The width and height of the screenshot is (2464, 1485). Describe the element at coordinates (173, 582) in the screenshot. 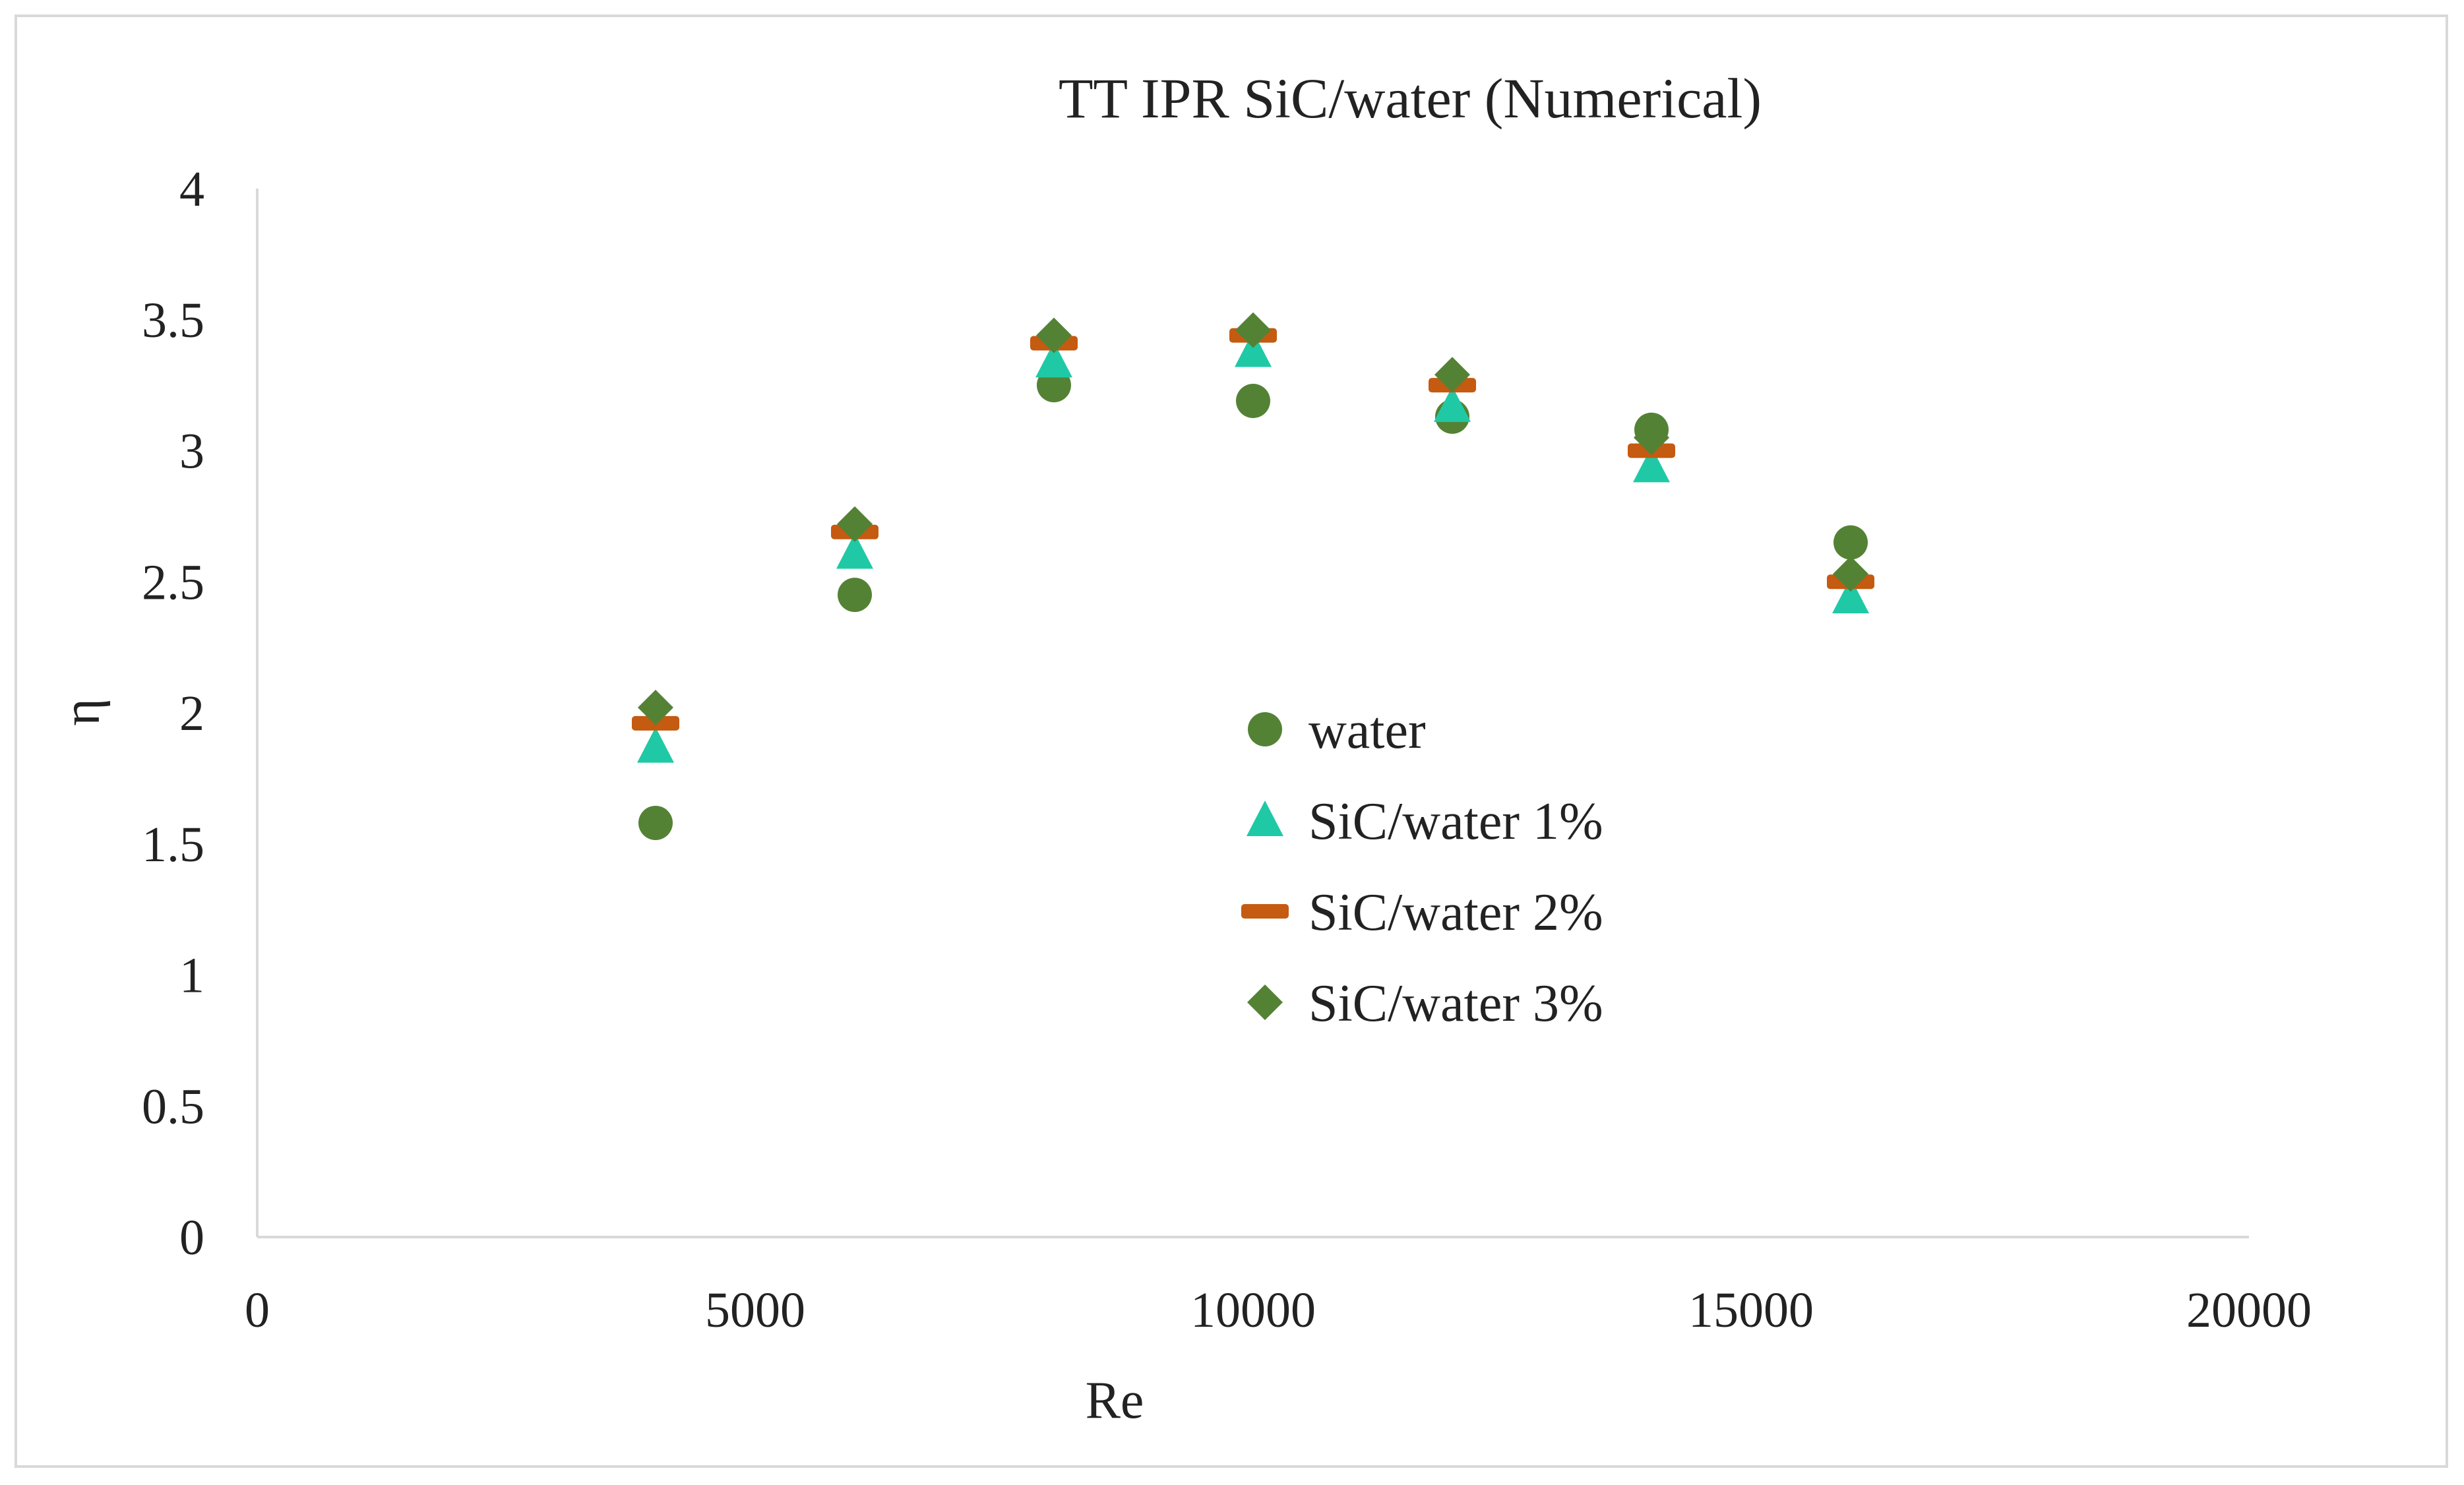

I see `y-tick-label: 2.5` at that location.